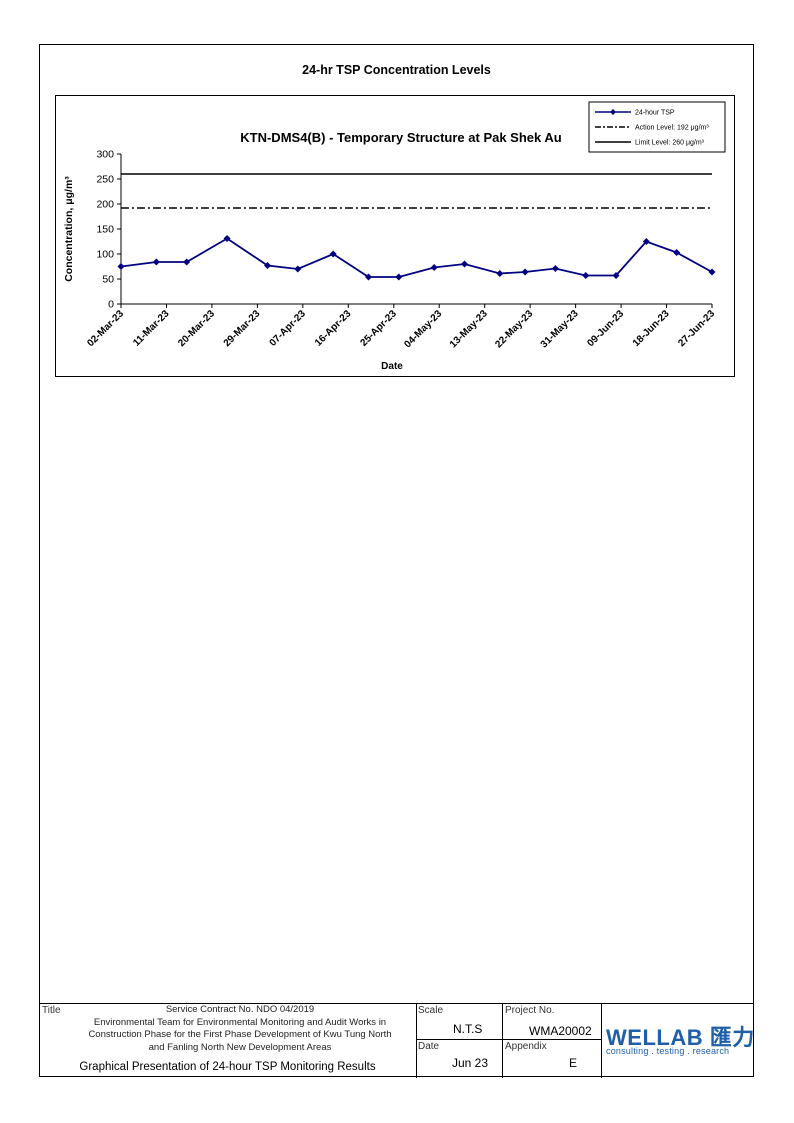 The width and height of the screenshot is (794, 1123). Describe the element at coordinates (672, 128) in the screenshot. I see `legend-label: Action Level: 192 μg/m³` at that location.